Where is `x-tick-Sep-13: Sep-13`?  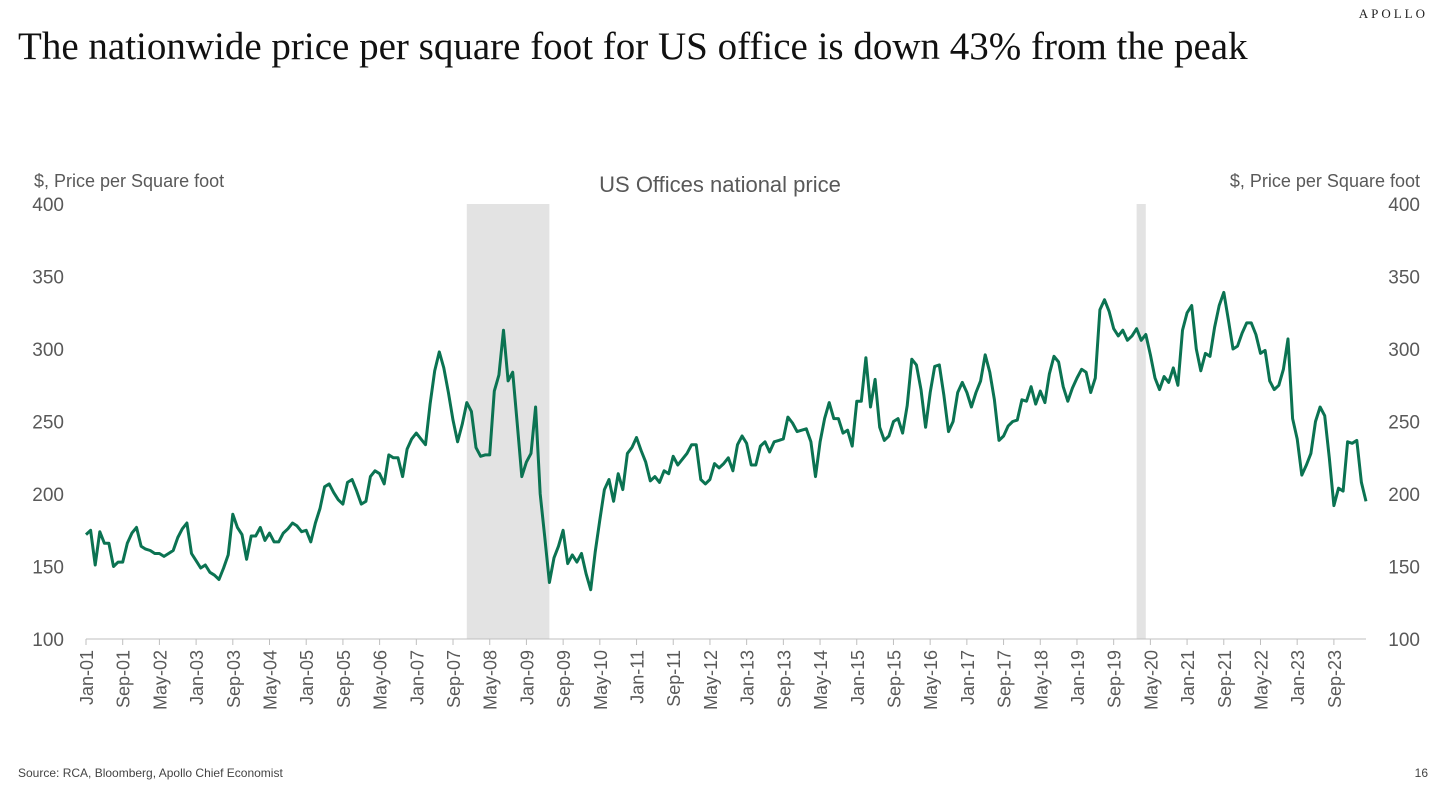 x-tick-Sep-13: Sep-13 is located at coordinates (784, 679).